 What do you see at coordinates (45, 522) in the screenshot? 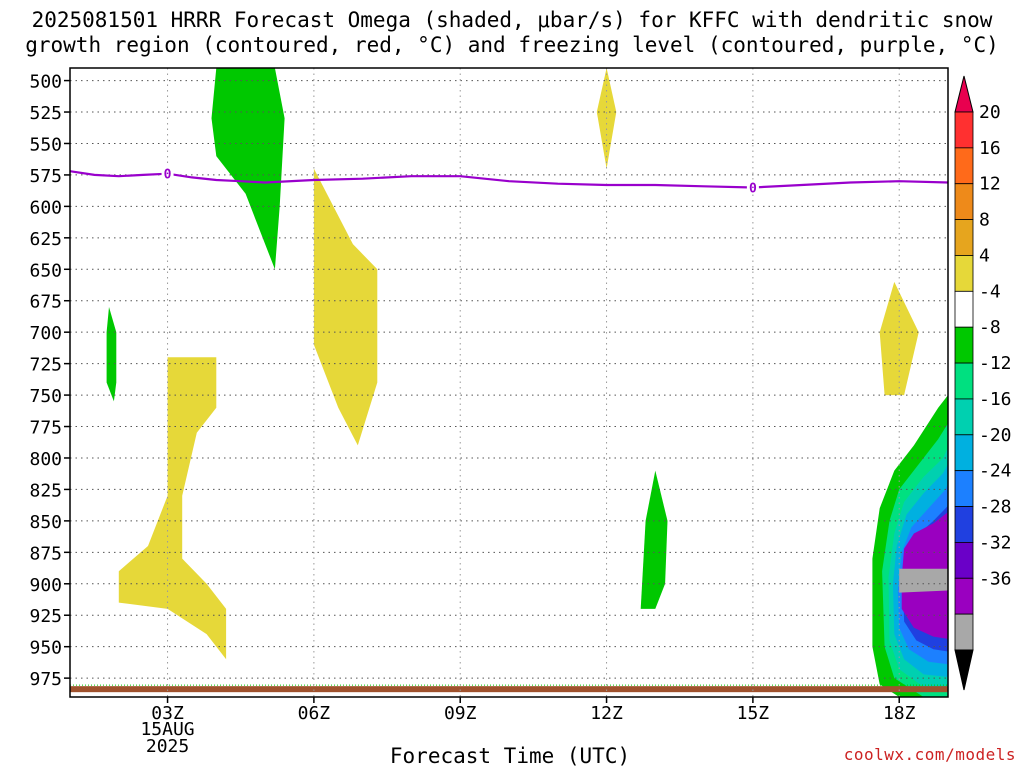
I see `y-tick-label-850: 850` at bounding box center [45, 522].